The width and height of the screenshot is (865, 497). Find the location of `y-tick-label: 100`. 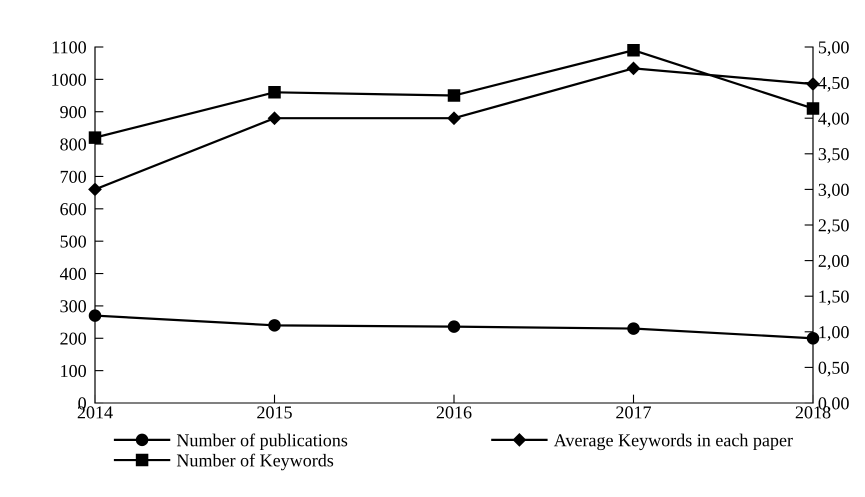

y-tick-label: 100 is located at coordinates (73, 371).